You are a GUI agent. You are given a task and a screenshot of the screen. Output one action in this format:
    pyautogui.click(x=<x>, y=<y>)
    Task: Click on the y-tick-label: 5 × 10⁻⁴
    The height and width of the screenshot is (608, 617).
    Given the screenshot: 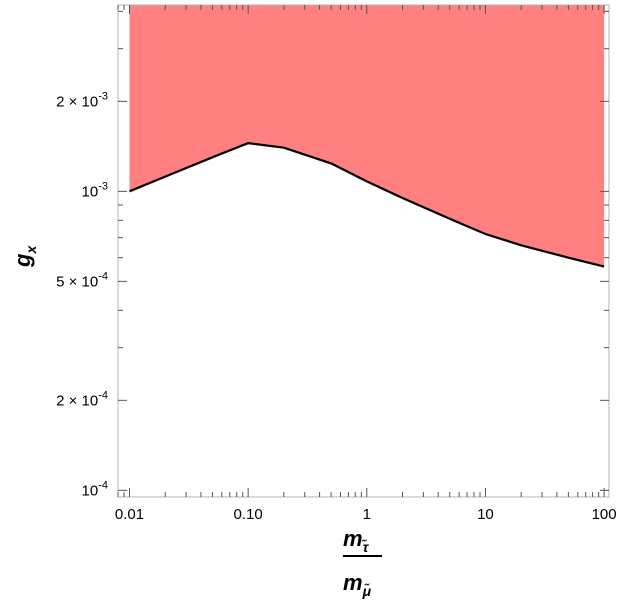 What is the action you would take?
    pyautogui.click(x=82, y=280)
    